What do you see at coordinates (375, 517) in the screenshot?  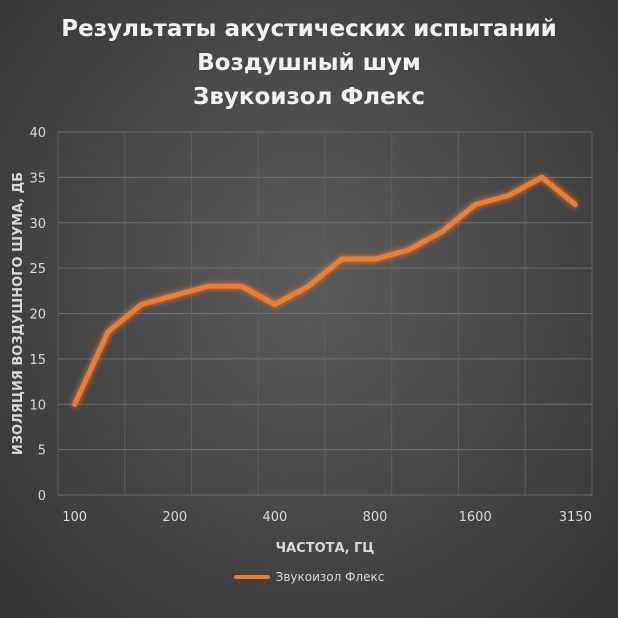 I see `x-tick-label: 800` at bounding box center [375, 517].